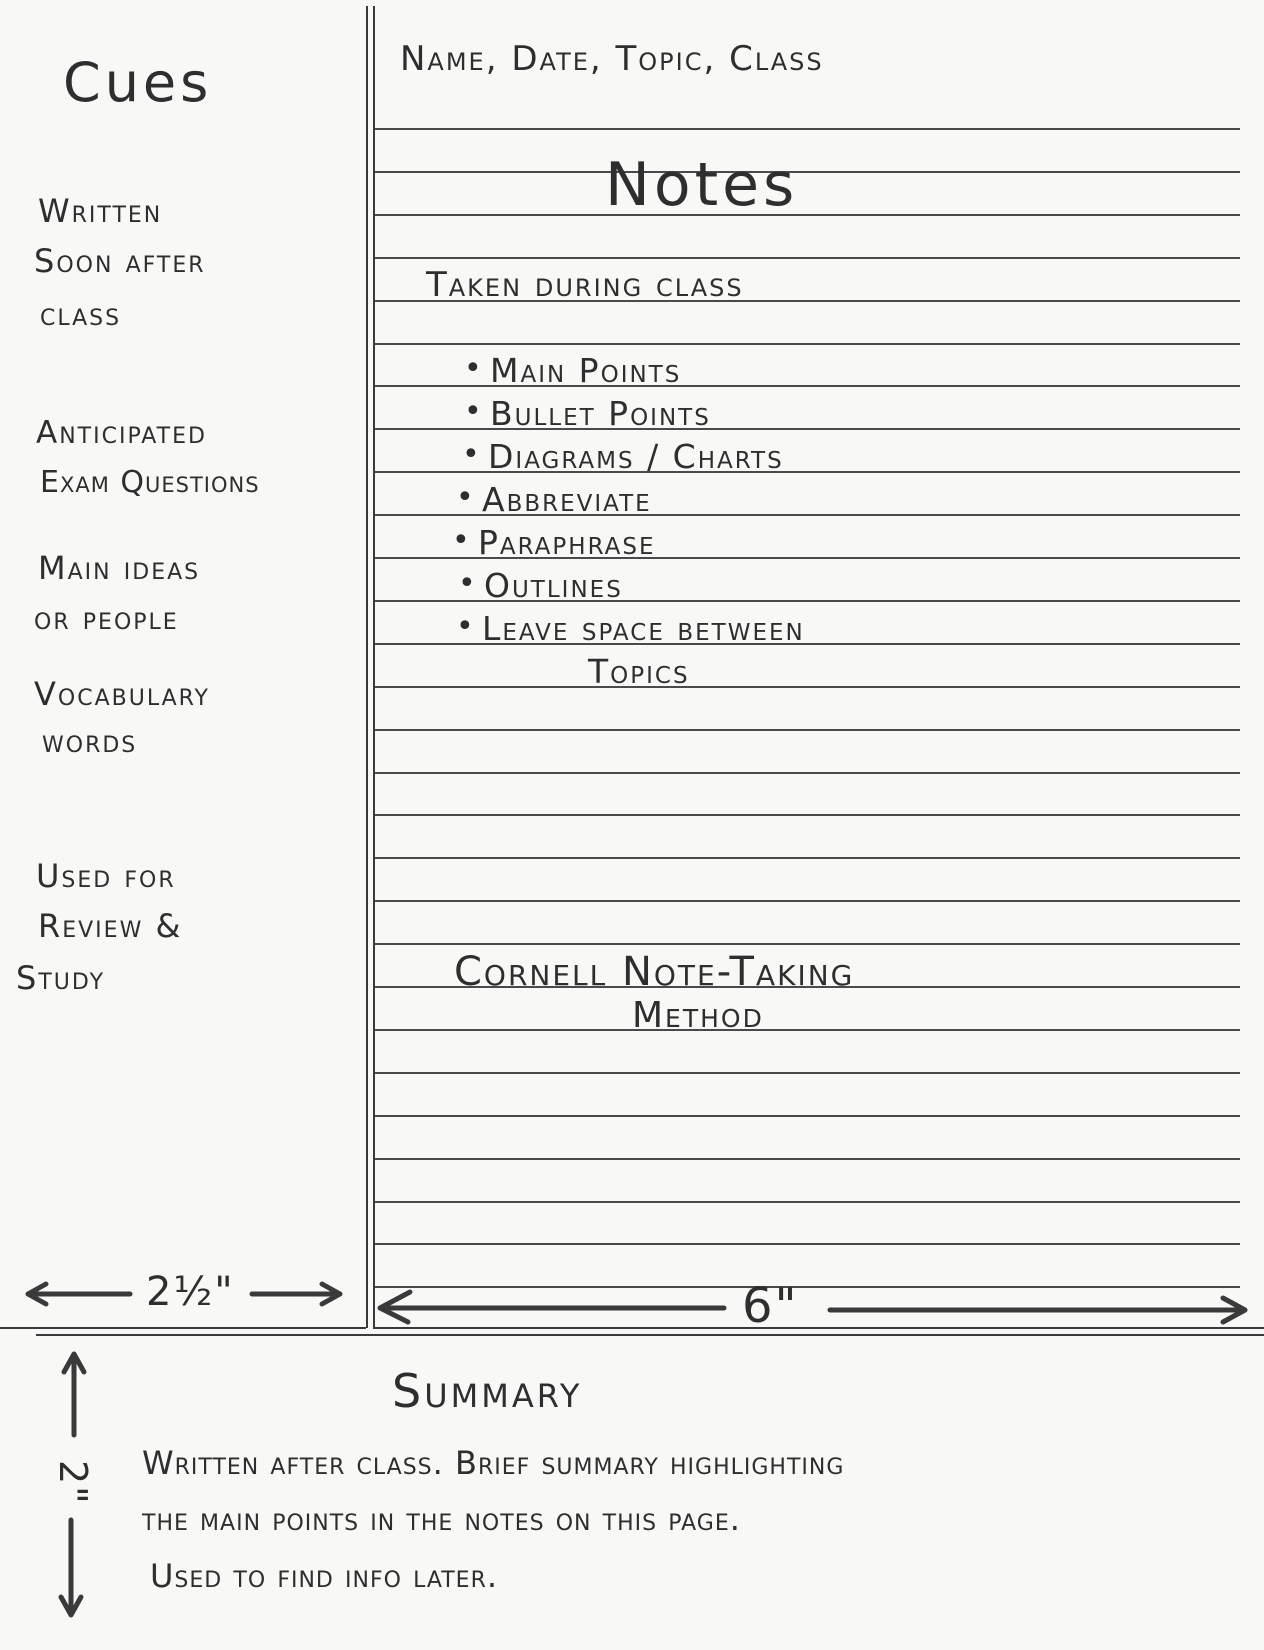 This screenshot has height=1650, width=1264. I want to click on summary-height-label: 2", so click(73, 1483).